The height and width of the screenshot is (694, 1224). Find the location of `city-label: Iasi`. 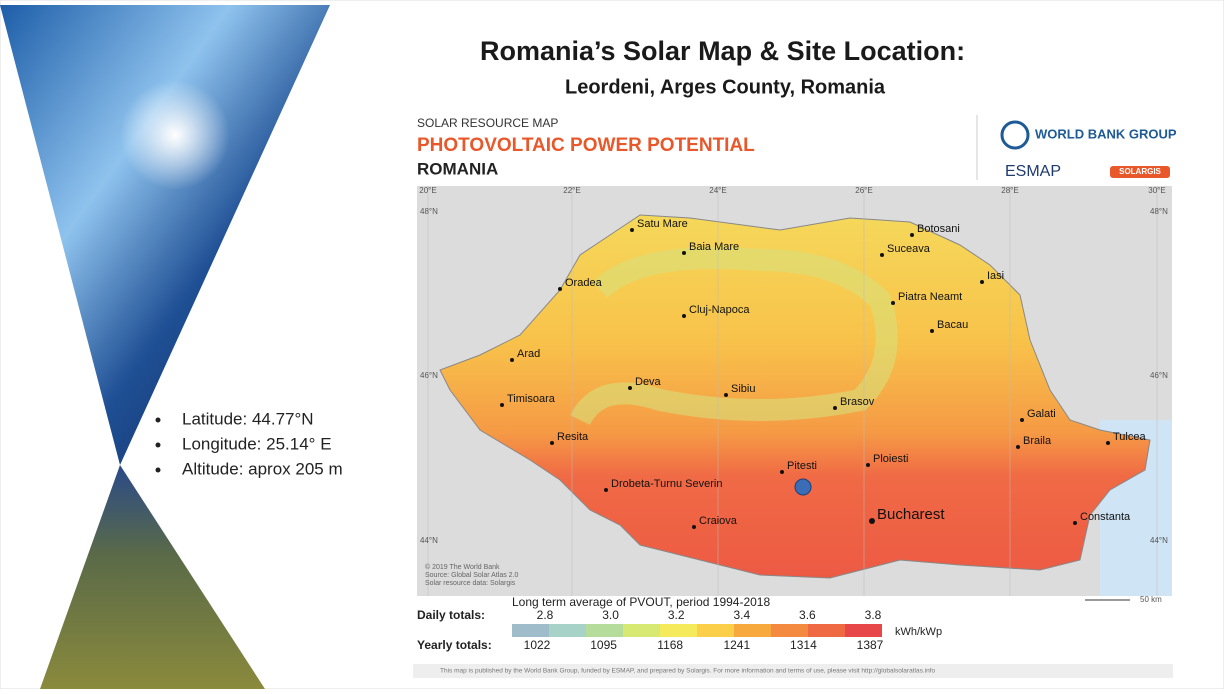

city-label: Iasi is located at coordinates (995, 276).